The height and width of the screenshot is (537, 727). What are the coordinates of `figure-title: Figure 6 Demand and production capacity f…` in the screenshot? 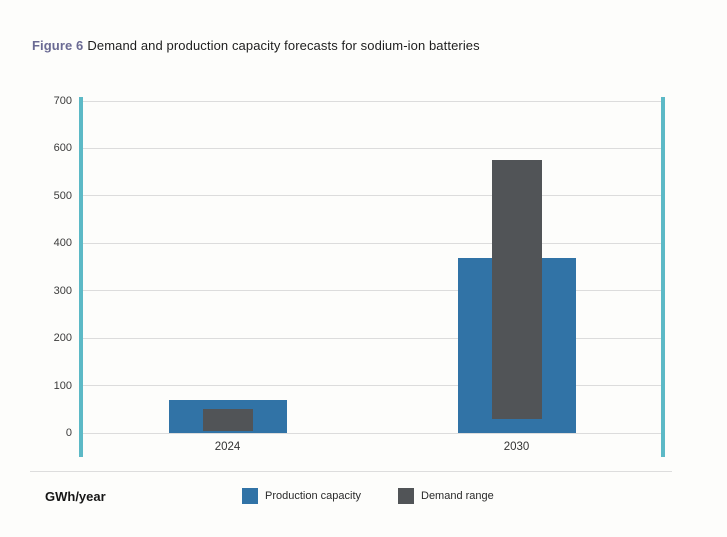 It's located at (256, 45).